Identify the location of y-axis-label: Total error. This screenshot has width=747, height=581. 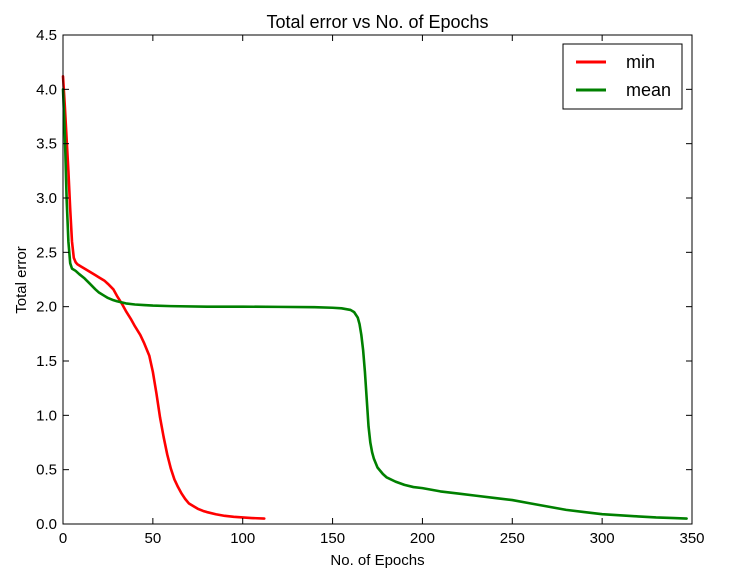
(21, 280).